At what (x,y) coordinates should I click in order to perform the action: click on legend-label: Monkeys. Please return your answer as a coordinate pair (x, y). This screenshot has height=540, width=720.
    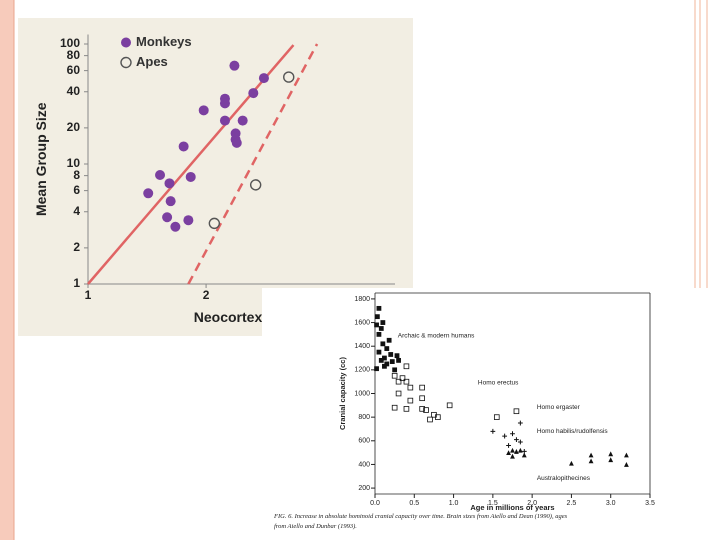
    Looking at the image, I should click on (164, 41).